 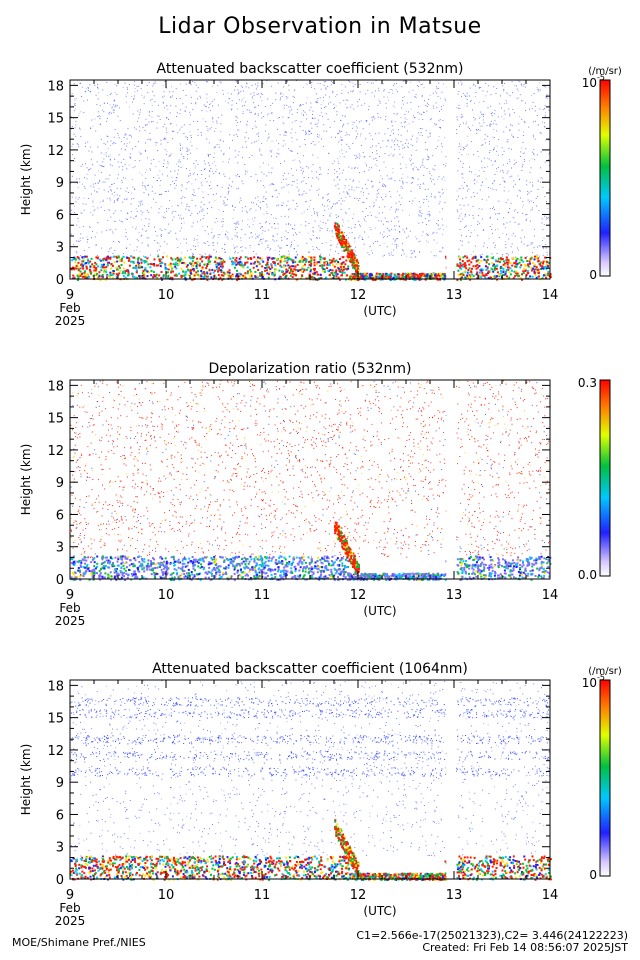 I want to click on footer-created: Created: Fri Feb 14 08:56:07 2025JST, so click(x=525, y=947).